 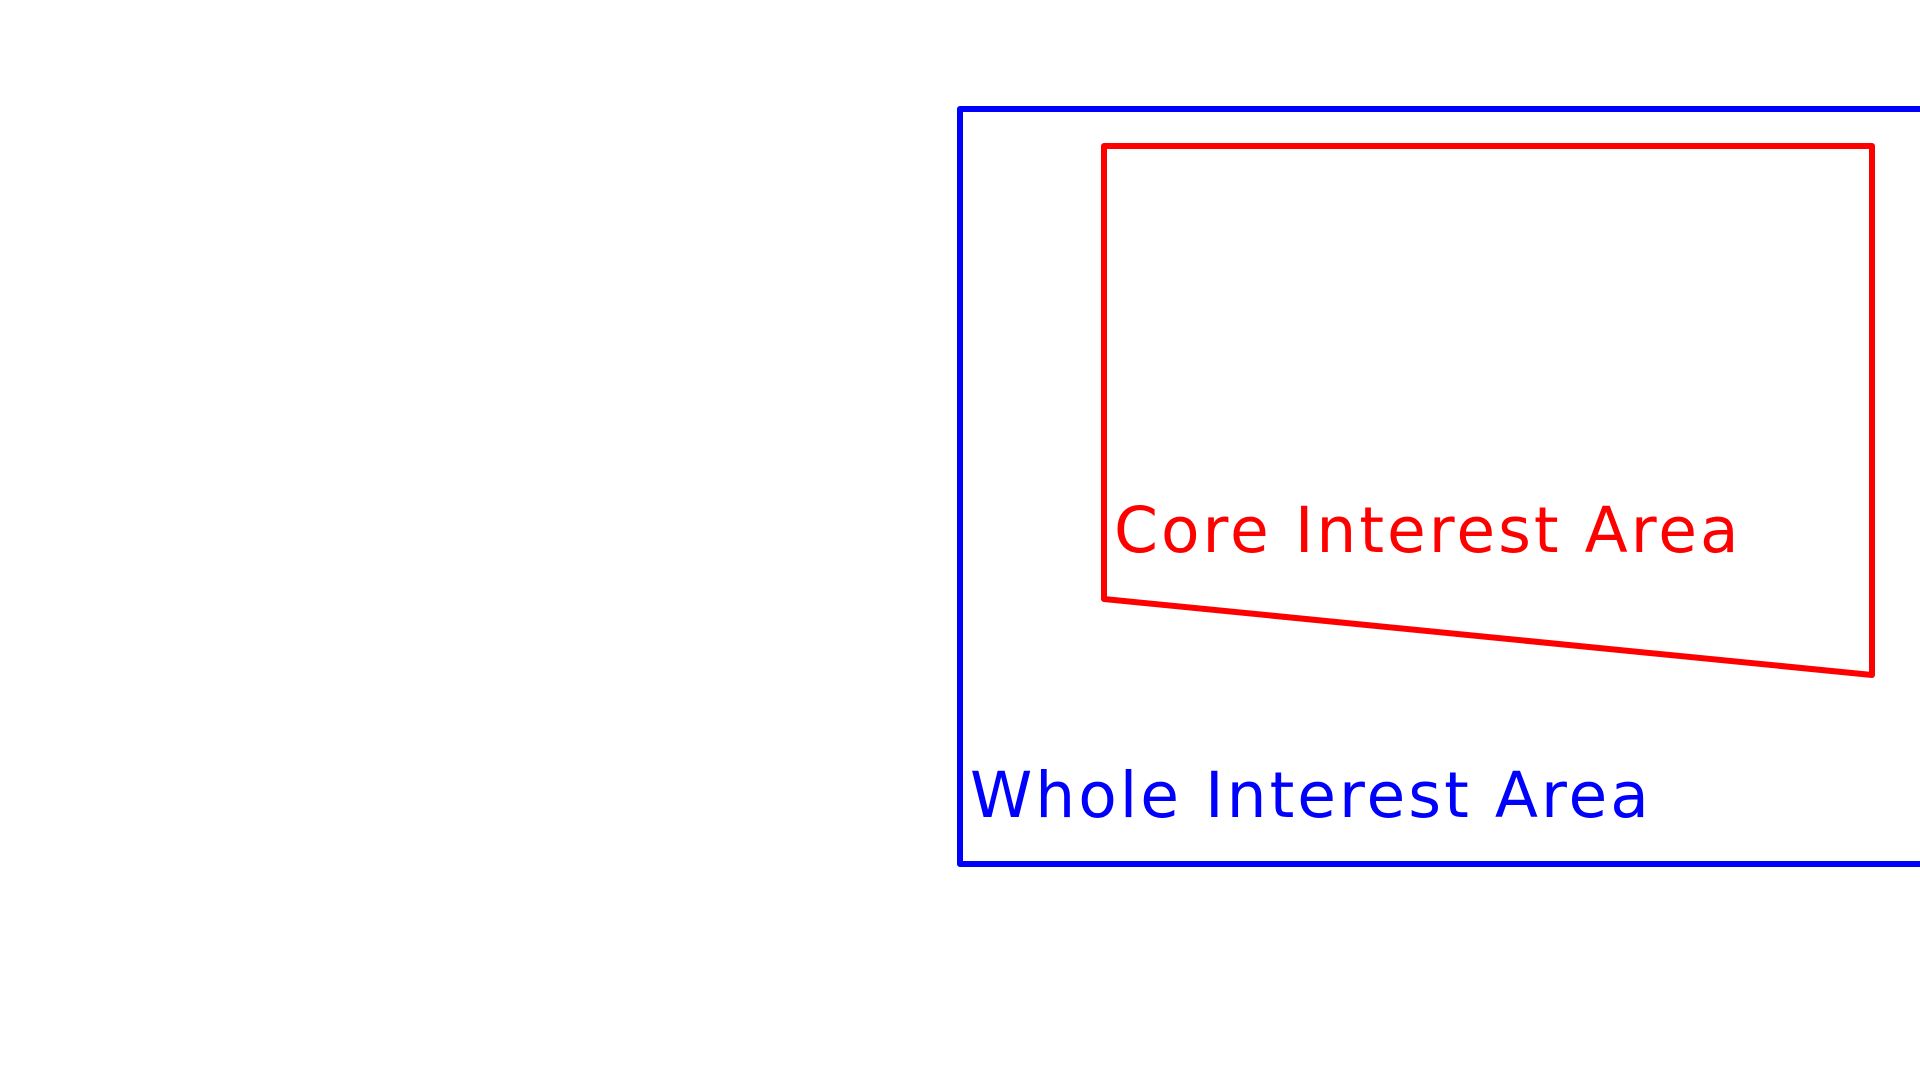 What do you see at coordinates (1428, 530) in the screenshot?
I see `core-interest-area-label: Core Interest Area` at bounding box center [1428, 530].